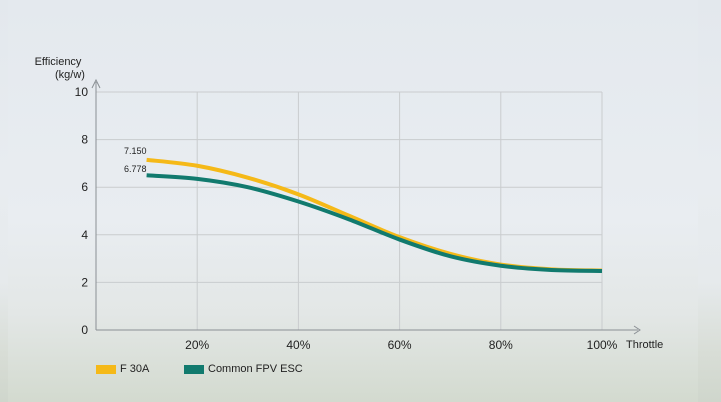 The width and height of the screenshot is (721, 402). I want to click on legend-item-common-fpv-esc: Common FPV ESC, so click(243, 369).